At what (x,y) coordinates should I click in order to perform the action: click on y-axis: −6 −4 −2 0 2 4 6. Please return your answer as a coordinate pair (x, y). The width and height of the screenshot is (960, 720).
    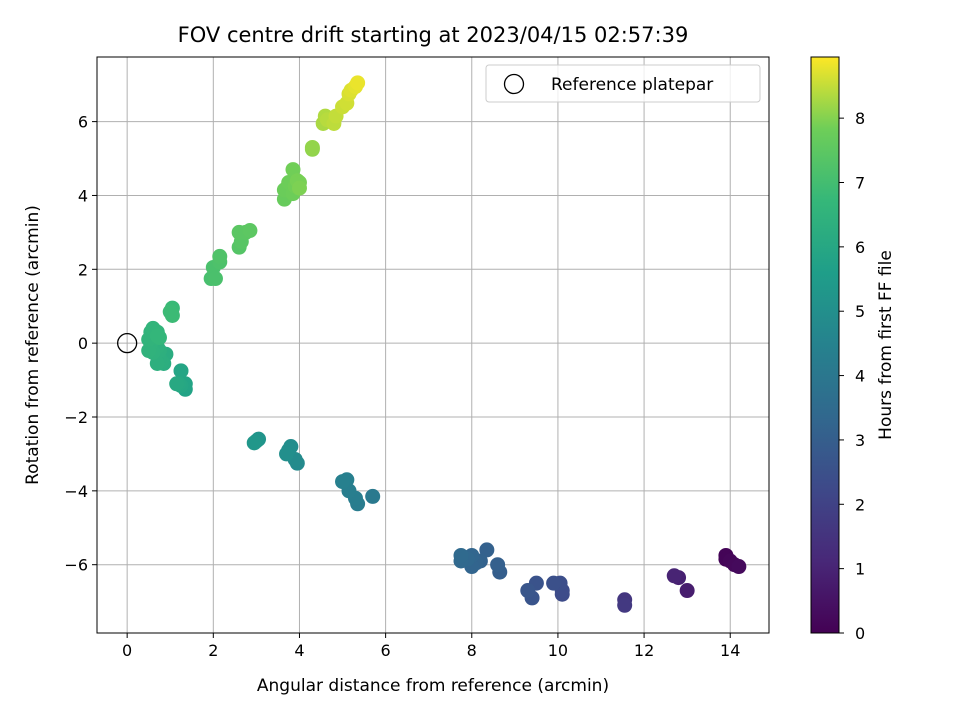
    Looking at the image, I should click on (80, 344).